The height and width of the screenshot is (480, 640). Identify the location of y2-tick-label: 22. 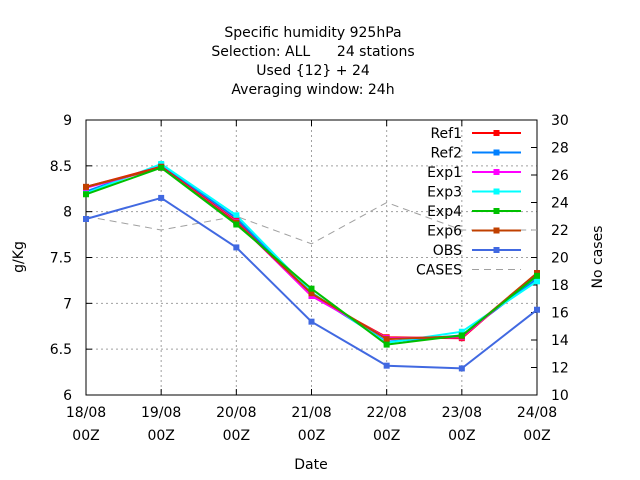
(560, 231).